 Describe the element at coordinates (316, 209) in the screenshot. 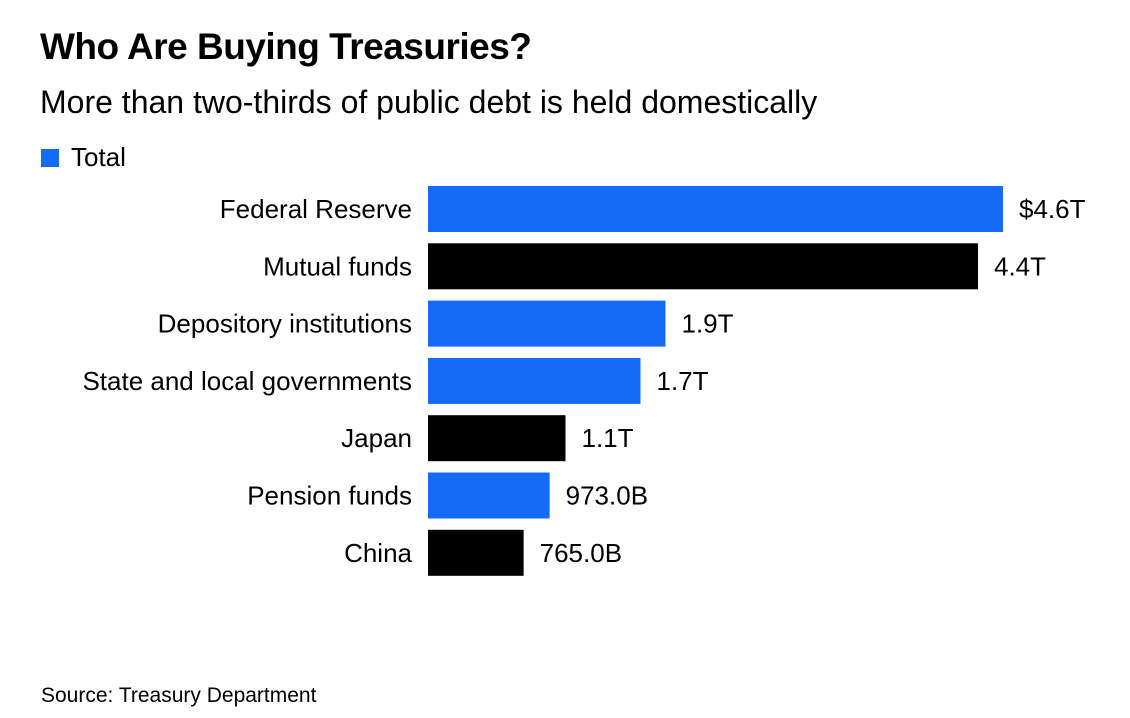

I see `category-label: Federal Reserve` at that location.